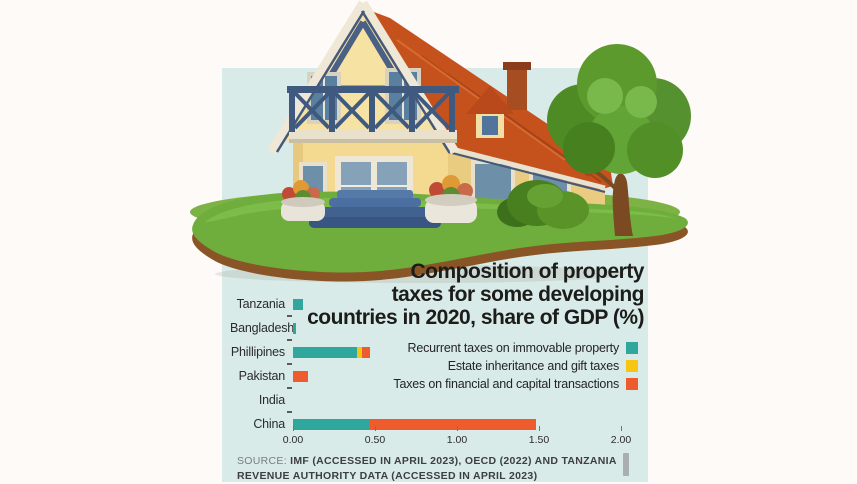 The width and height of the screenshot is (857, 484). What do you see at coordinates (621, 440) in the screenshot?
I see `x-axis-label: 2.00` at bounding box center [621, 440].